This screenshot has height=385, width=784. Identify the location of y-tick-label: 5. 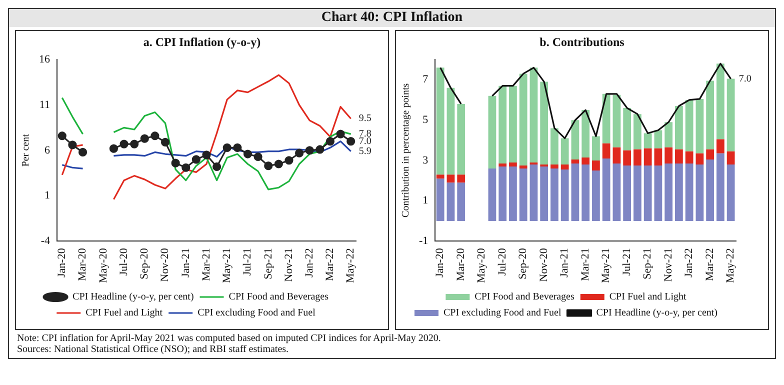
(425, 120).